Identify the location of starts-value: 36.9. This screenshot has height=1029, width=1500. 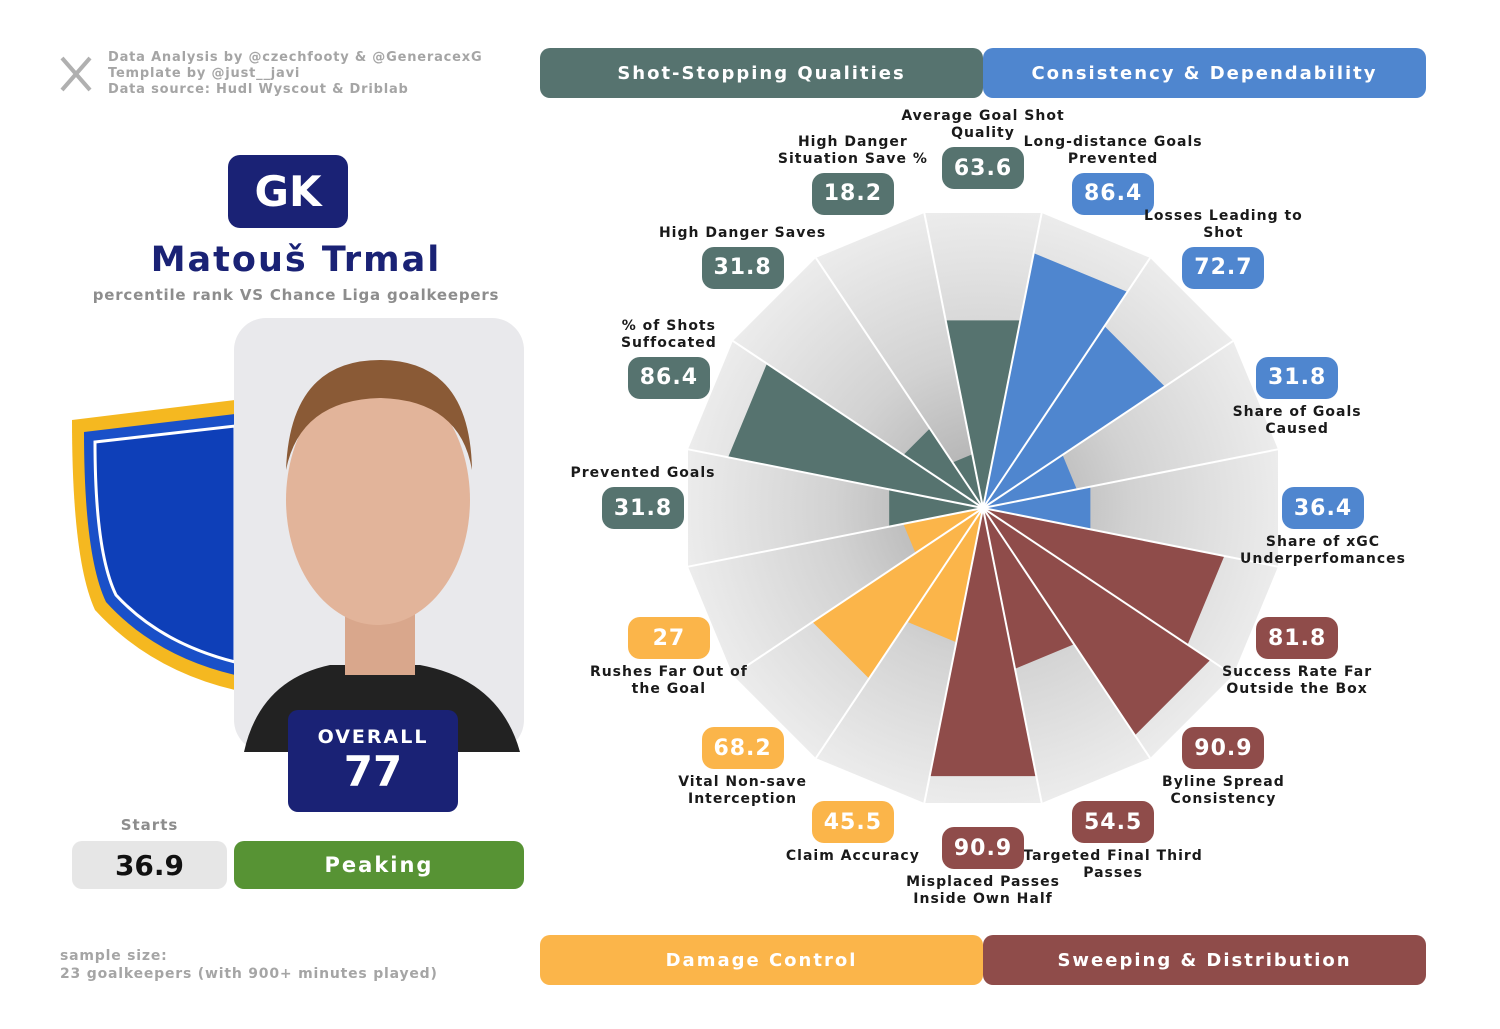
(149, 865).